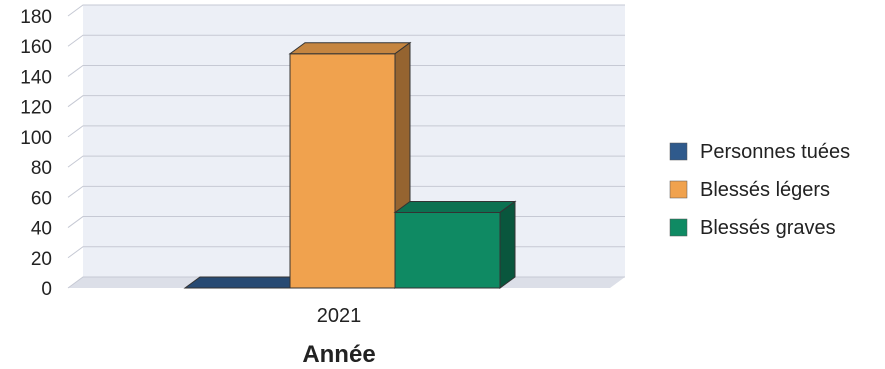 This screenshot has width=885, height=369. I want to click on y-tick-label: 100, so click(36, 138).